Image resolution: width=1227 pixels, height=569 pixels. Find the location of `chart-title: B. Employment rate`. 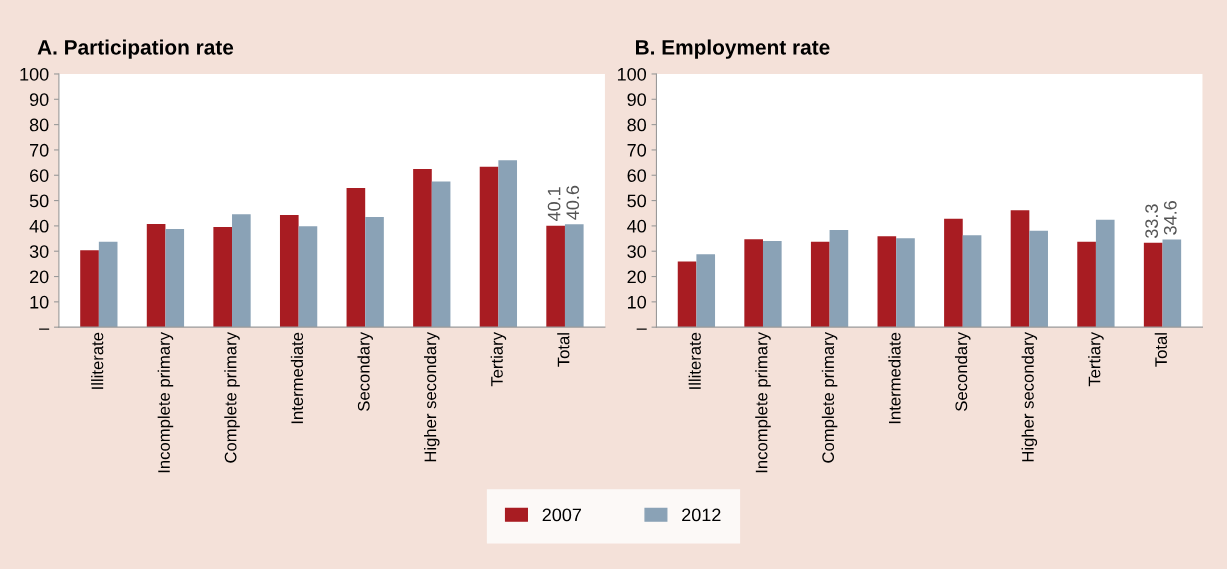

chart-title: B. Employment rate is located at coordinates (733, 49).